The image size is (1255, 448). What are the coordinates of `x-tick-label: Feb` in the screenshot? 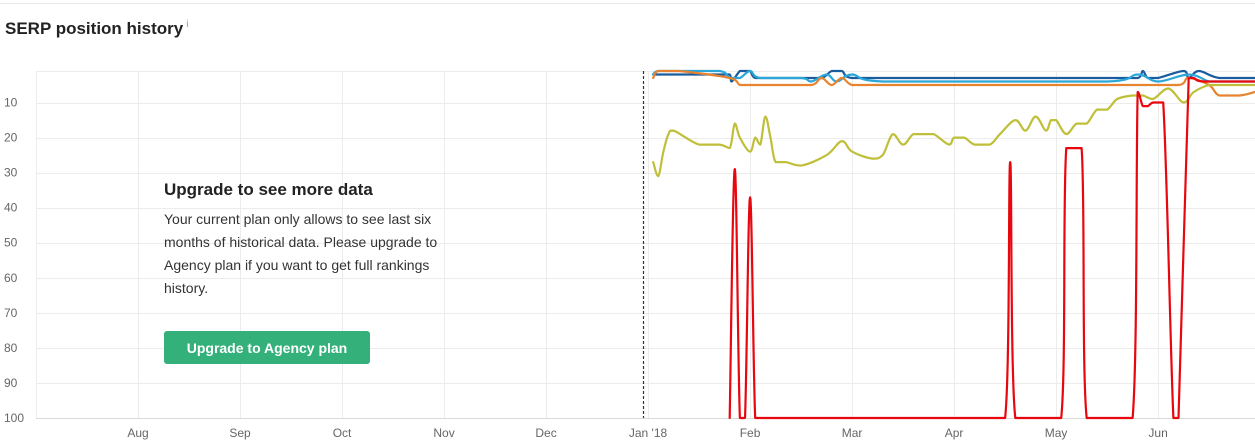 It's located at (750, 433).